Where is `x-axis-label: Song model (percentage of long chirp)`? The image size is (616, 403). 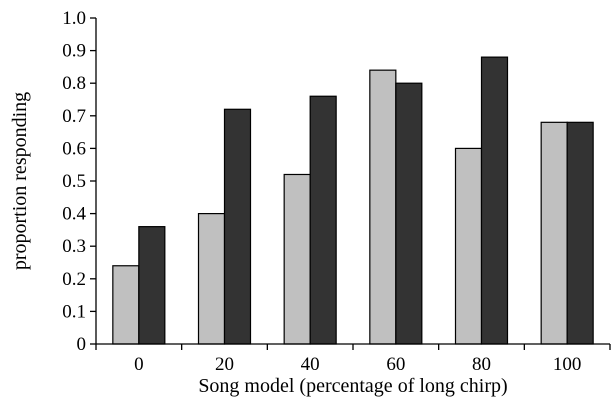 x-axis-label: Song model (percentage of long chirp) is located at coordinates (352, 386).